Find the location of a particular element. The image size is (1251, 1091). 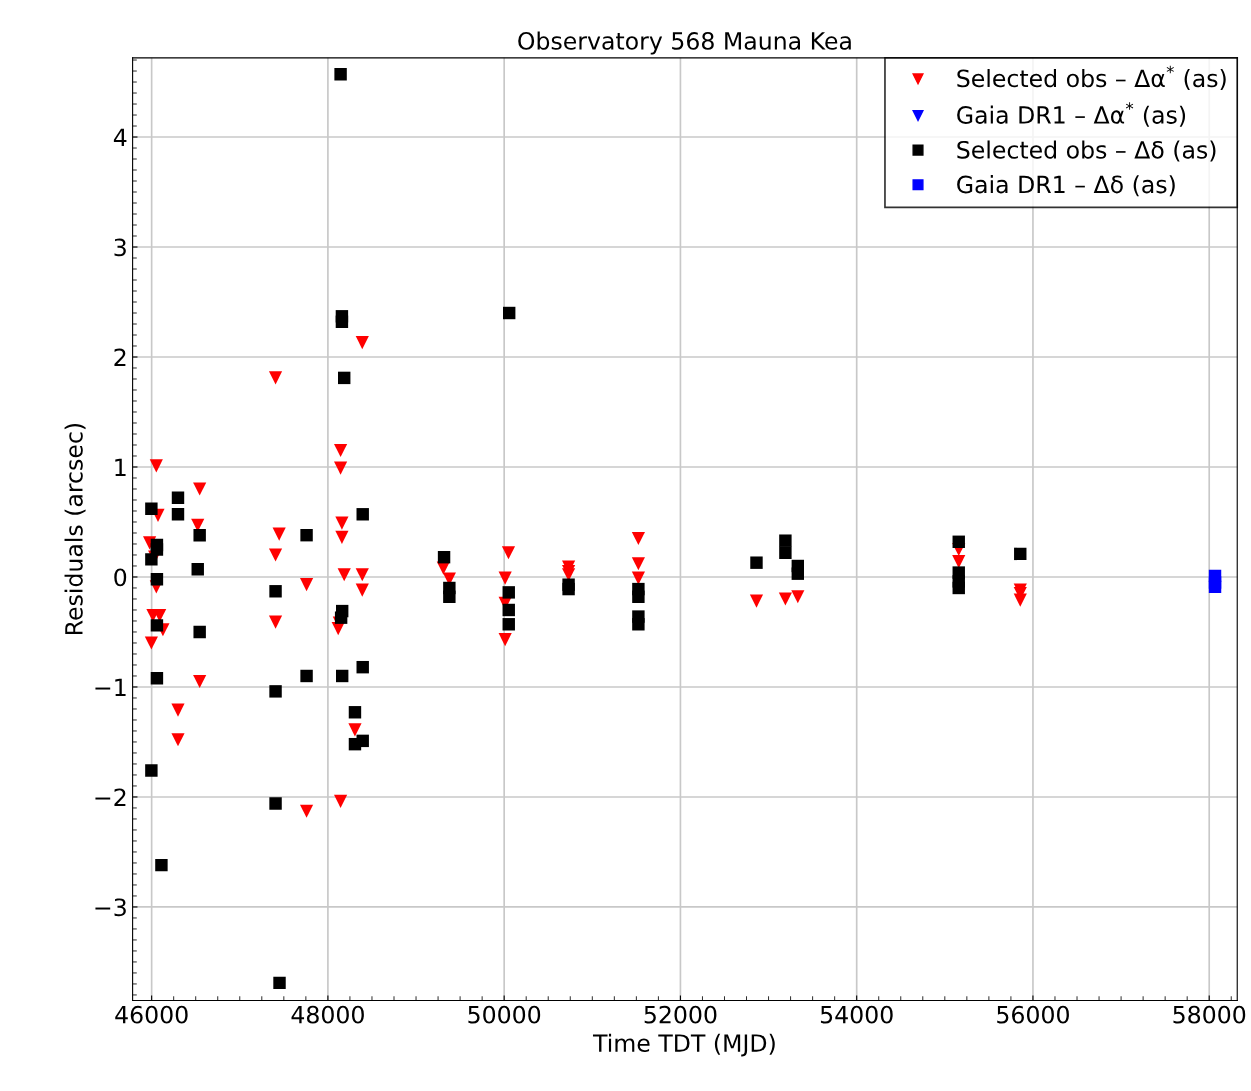

legend-label: Selected obs – Δδ (as) is located at coordinates (1086, 151).